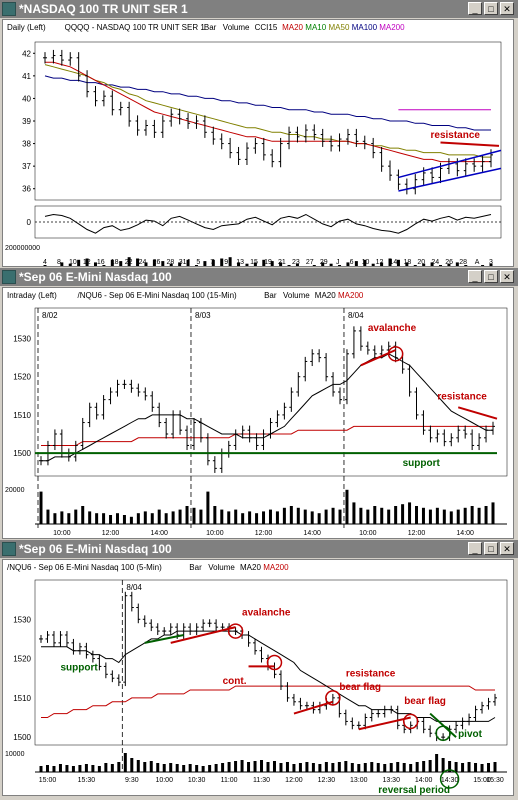 This screenshot has height=800, width=518. I want to click on window-title: *NASDAQ 100 TR UNIT SER 1, so click(103, 9).